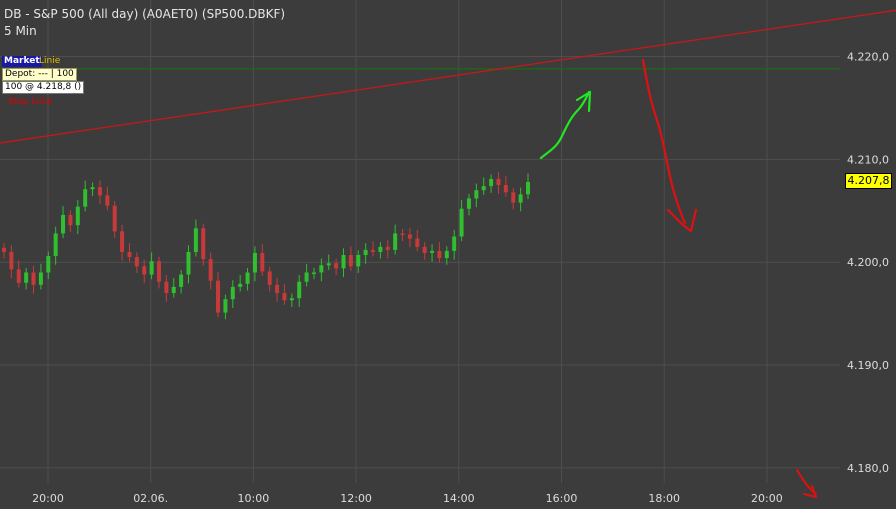 The image size is (896, 509). What do you see at coordinates (669, 145) in the screenshot?
I see `red-arrow-annotation` at bounding box center [669, 145].